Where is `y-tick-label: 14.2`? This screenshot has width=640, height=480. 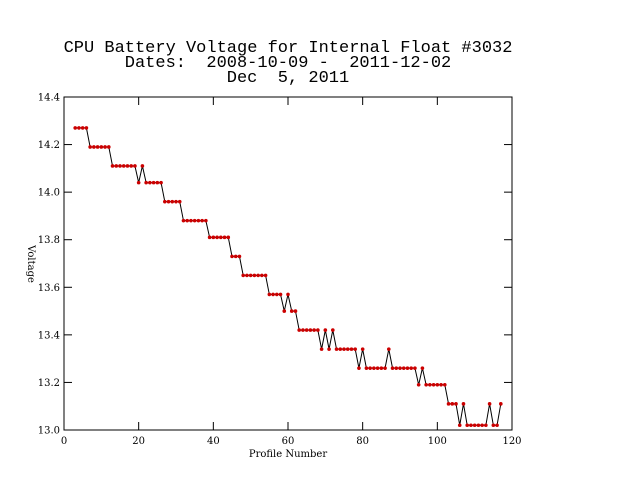 y-tick-label: 14.2 is located at coordinates (49, 145).